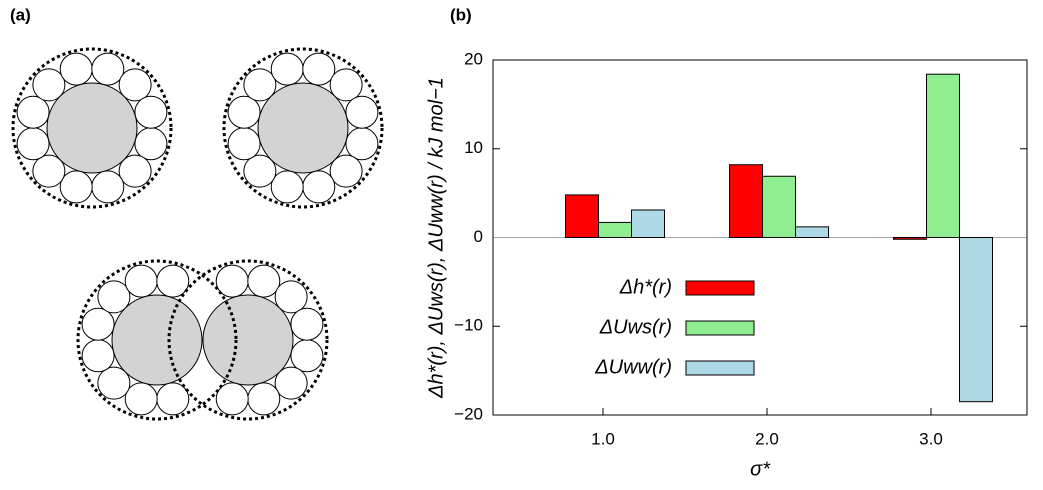 The image size is (1043, 490). Describe the element at coordinates (633, 367) in the screenshot. I see `legend-label: ΔUww(r)` at that location.